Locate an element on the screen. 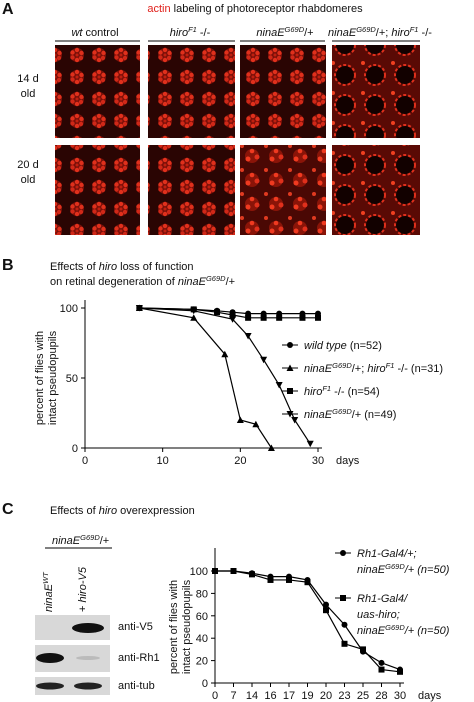 This screenshot has width=474, height=702. legend-label: wild type (n=52) is located at coordinates (343, 346).